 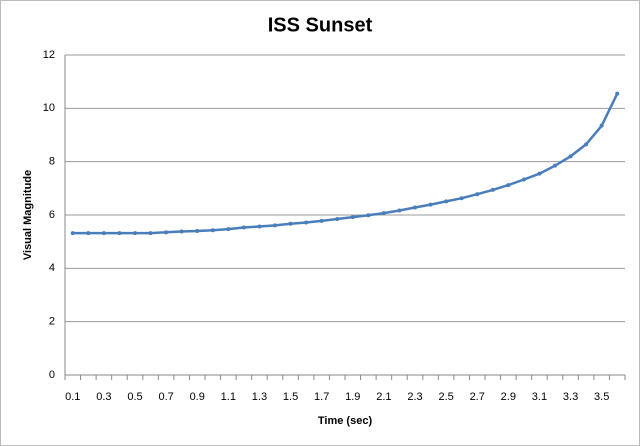 What do you see at coordinates (570, 397) in the screenshot?
I see `x-tick-label: 3.3` at bounding box center [570, 397].